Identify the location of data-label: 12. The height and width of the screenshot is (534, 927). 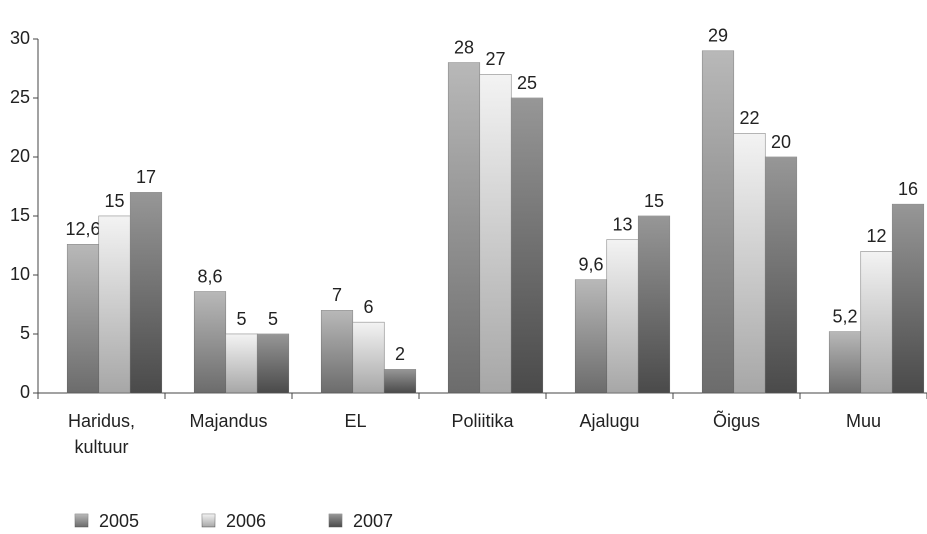
(876, 236).